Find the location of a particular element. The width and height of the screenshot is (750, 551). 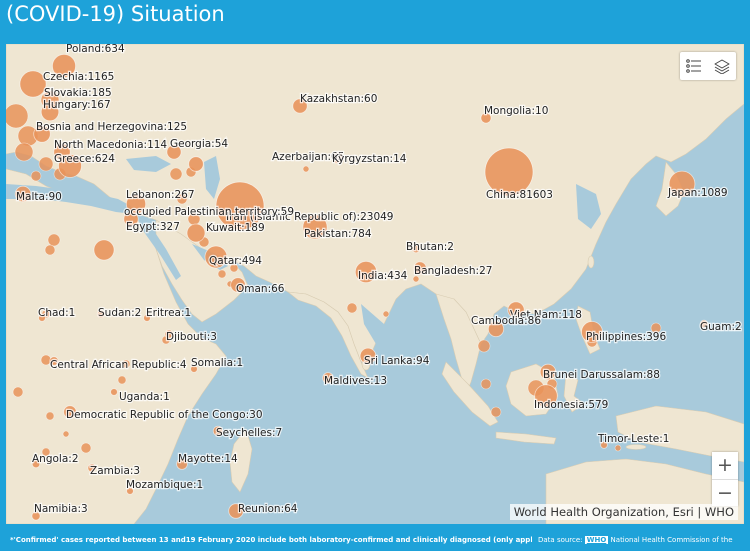

case-bubble-egypt is located at coordinates (104, 250).